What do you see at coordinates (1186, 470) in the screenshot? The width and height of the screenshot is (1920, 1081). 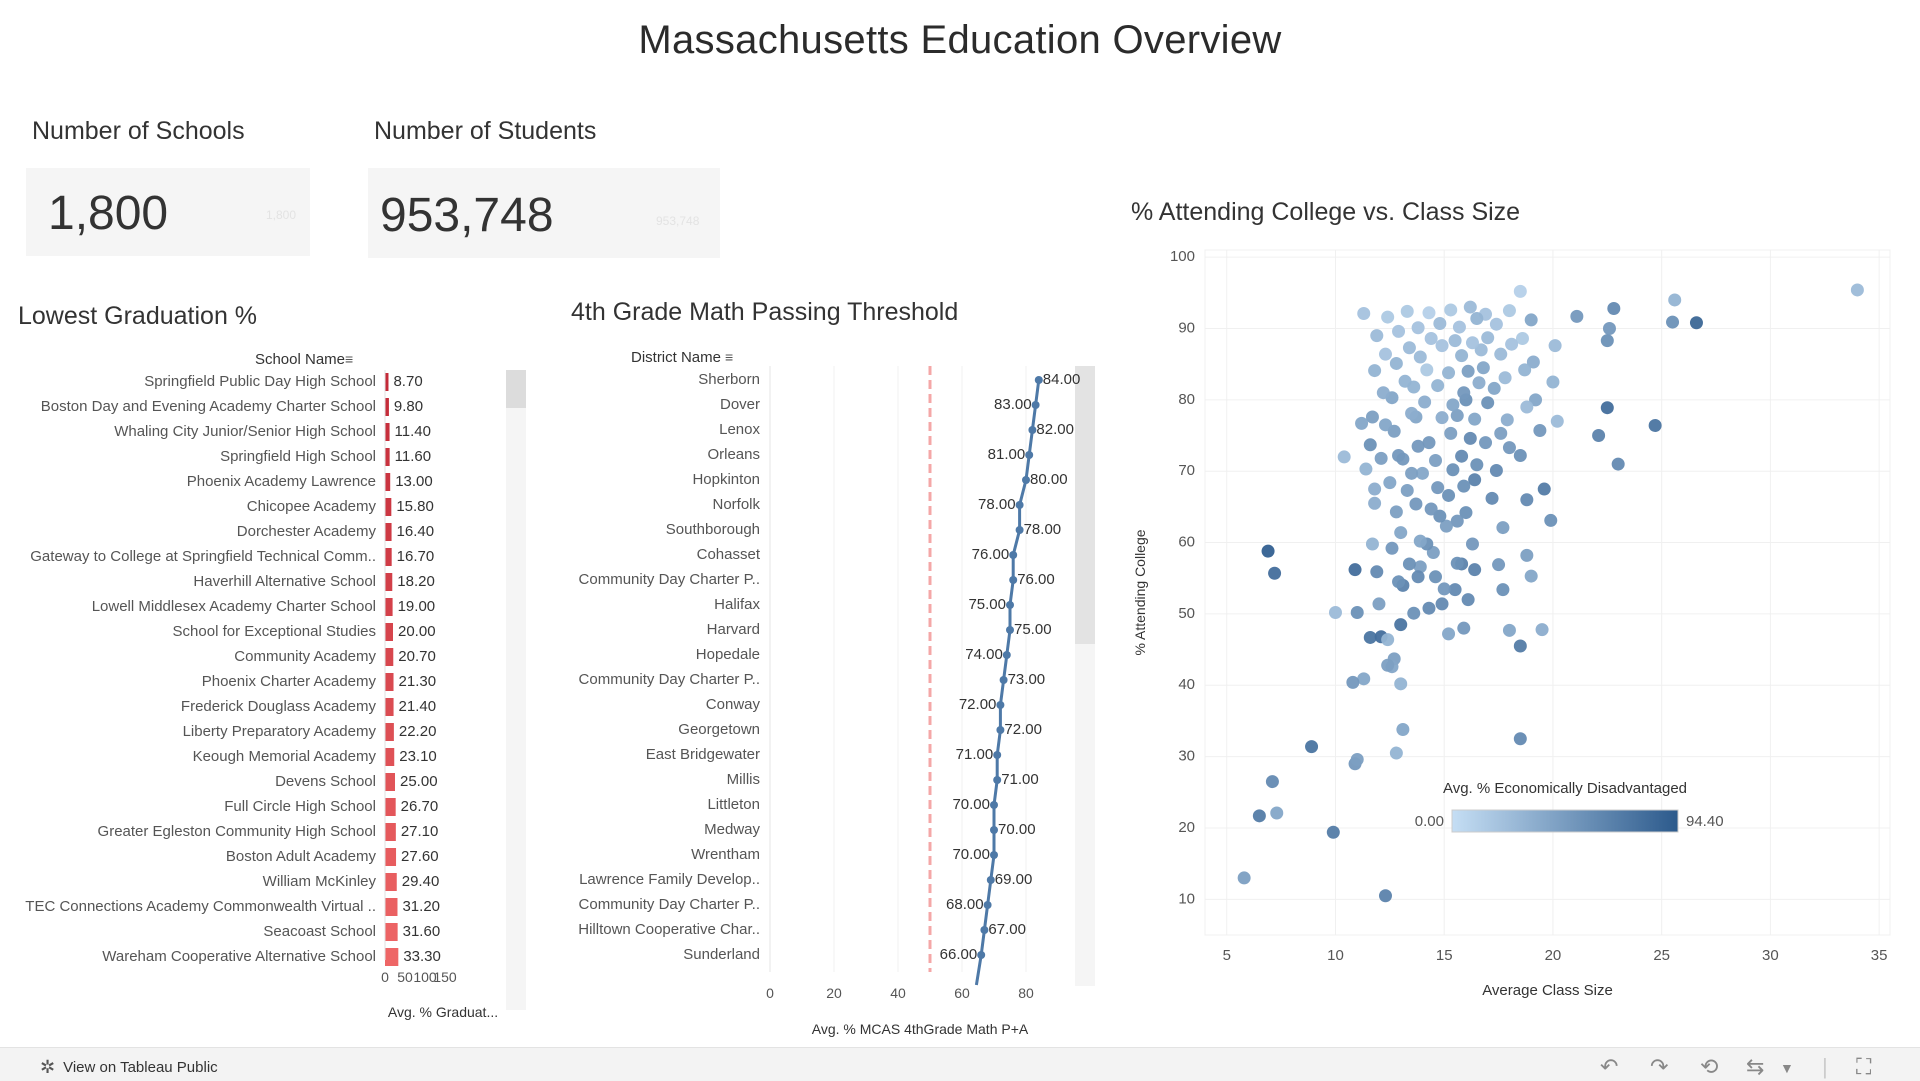 I see `scatter-y-tick: 70` at bounding box center [1186, 470].